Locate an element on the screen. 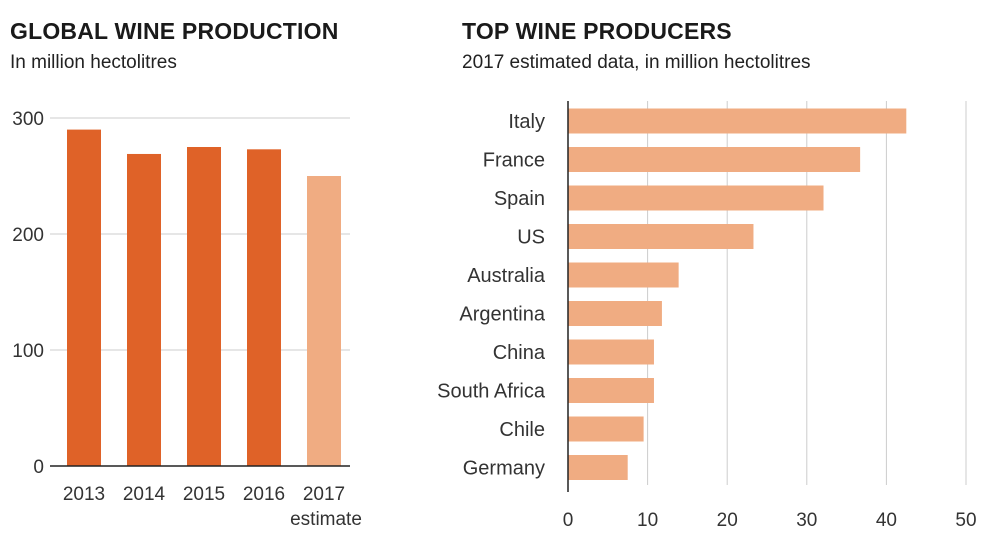  left-x-tick-label: 2015 is located at coordinates (204, 494).